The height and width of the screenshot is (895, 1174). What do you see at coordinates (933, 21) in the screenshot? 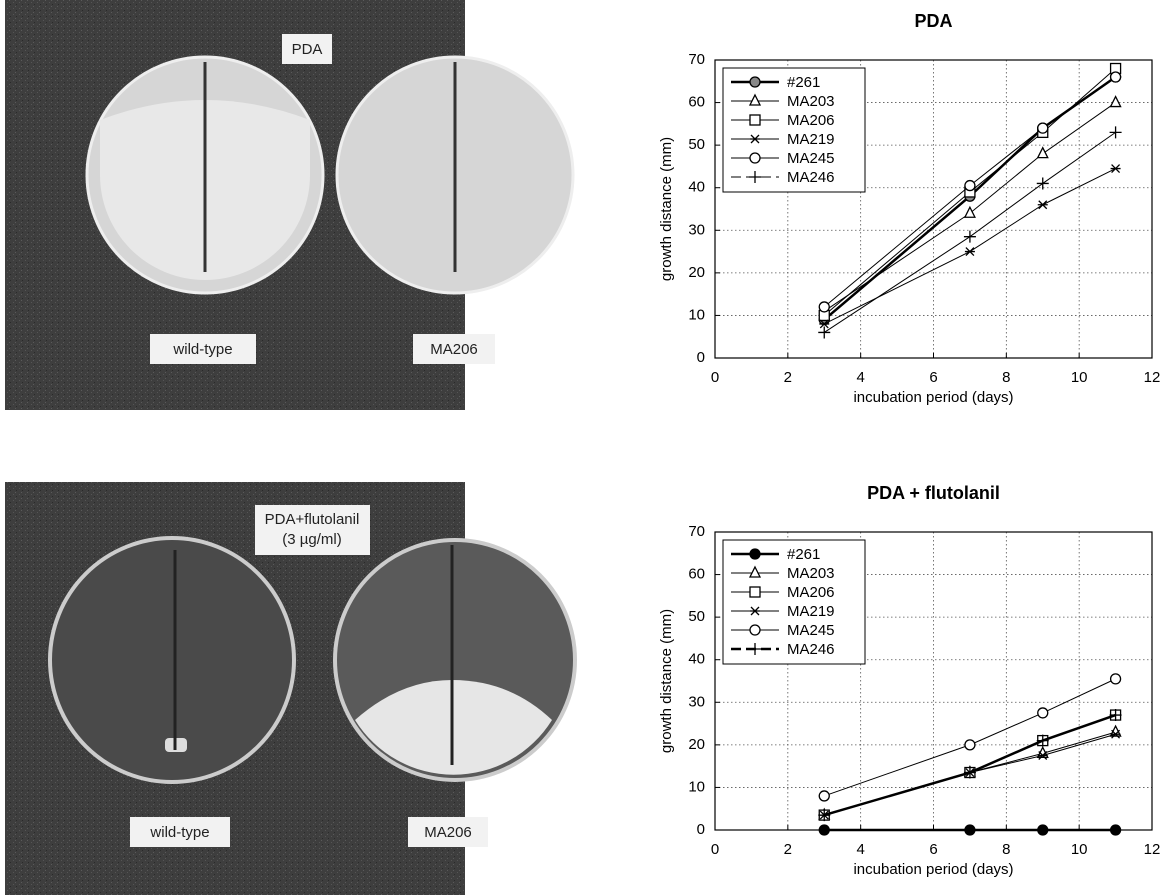
I see `chart-title: PDA` at bounding box center [933, 21].